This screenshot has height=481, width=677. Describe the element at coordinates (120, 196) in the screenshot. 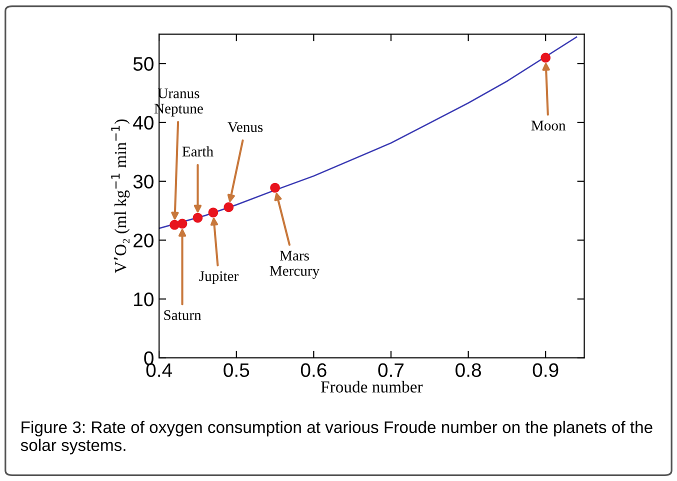

I see `y-axis-title: V’O₂ (ml kg$^{−1}$ min$^{−1}$)` at that location.